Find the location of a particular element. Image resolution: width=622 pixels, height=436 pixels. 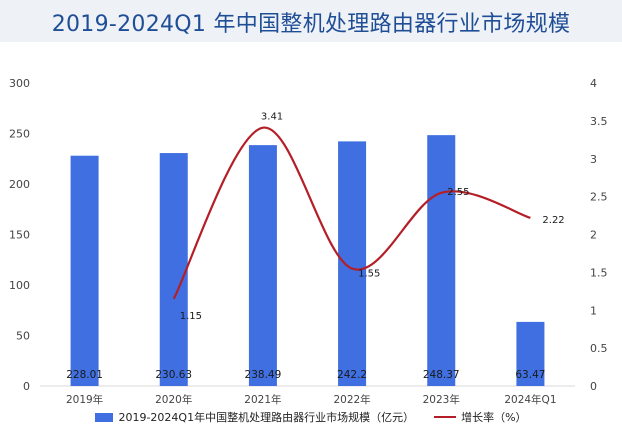

line-point-label: 1.55 is located at coordinates (369, 274).